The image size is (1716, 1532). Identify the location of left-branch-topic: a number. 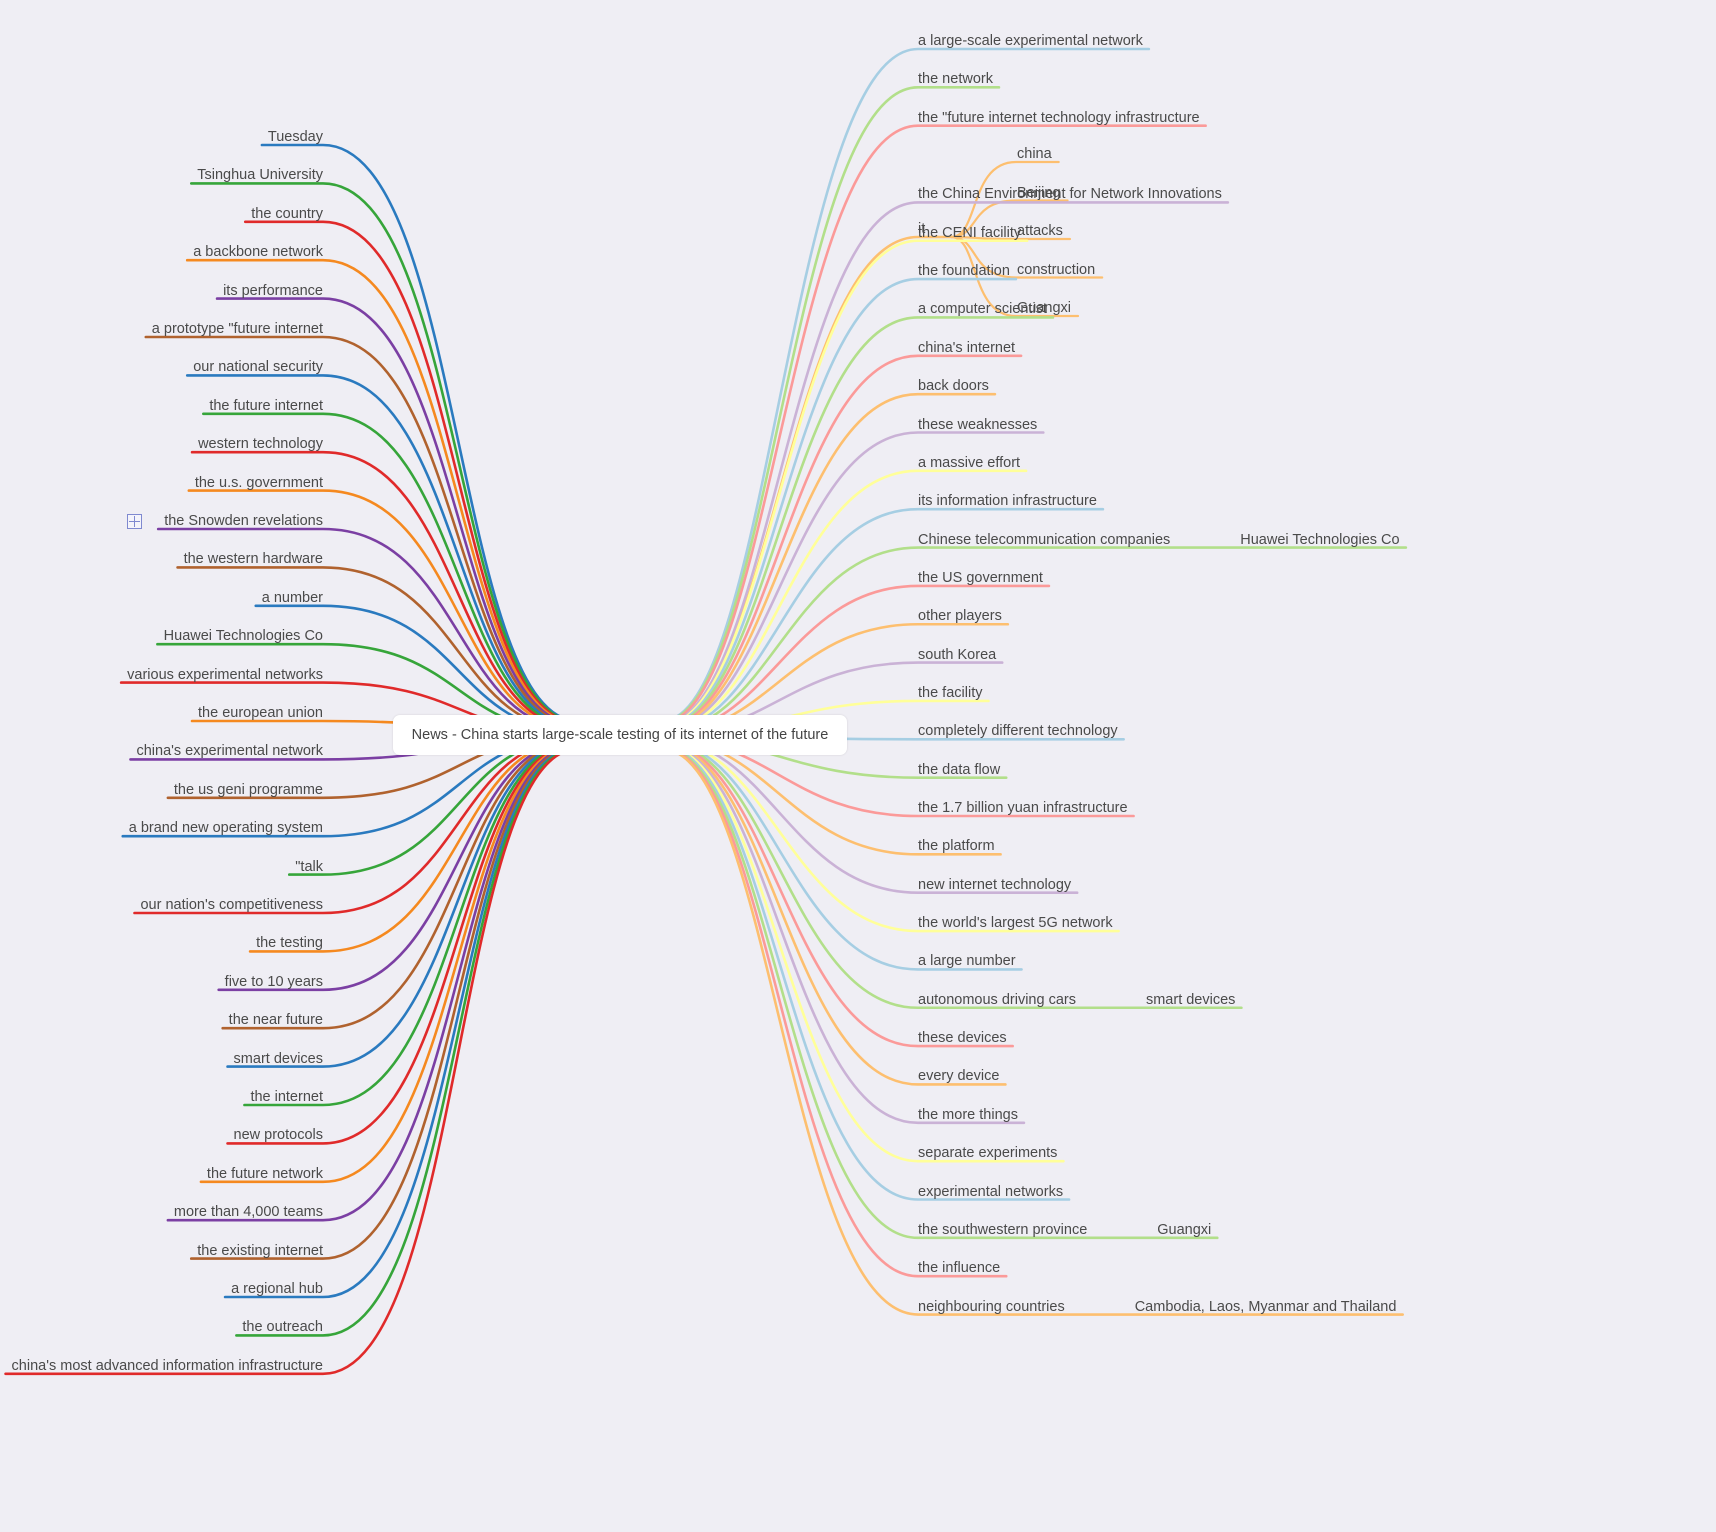
(292, 597).